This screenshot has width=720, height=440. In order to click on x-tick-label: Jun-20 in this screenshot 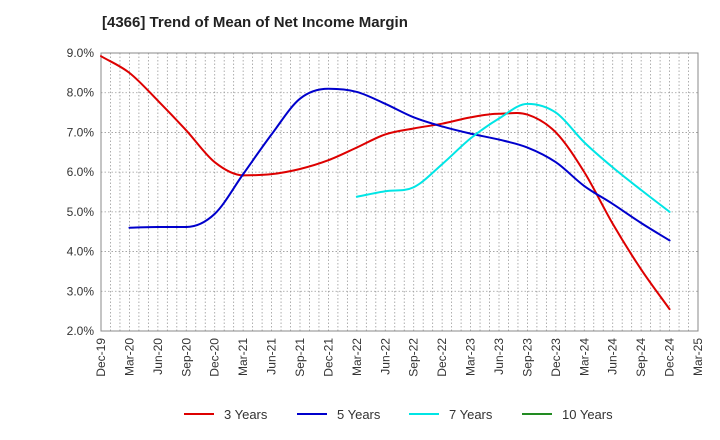, I will do `click(158, 356)`.